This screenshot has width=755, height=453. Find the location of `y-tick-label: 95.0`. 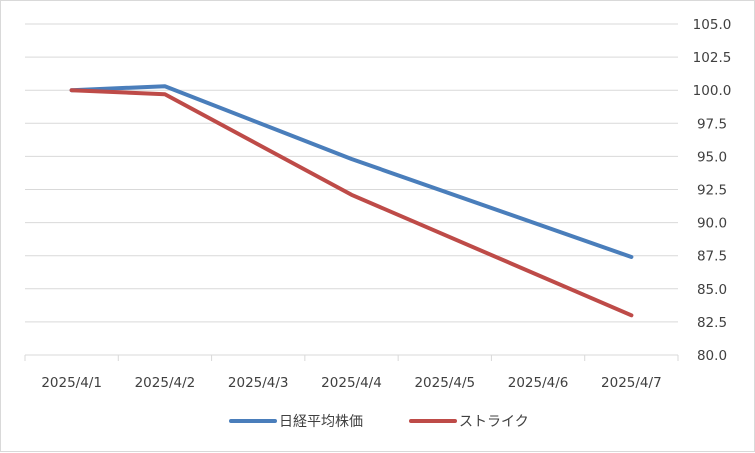

y-tick-label: 95.0 is located at coordinates (712, 157).